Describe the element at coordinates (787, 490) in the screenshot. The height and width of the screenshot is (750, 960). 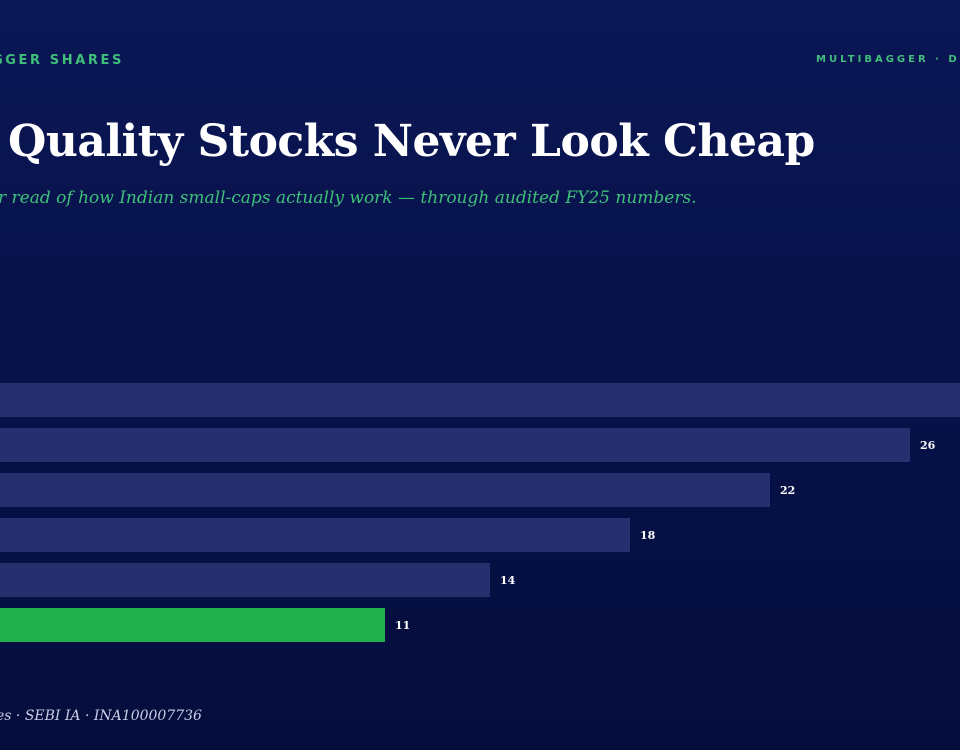
I see `bar-value-label: 22` at that location.